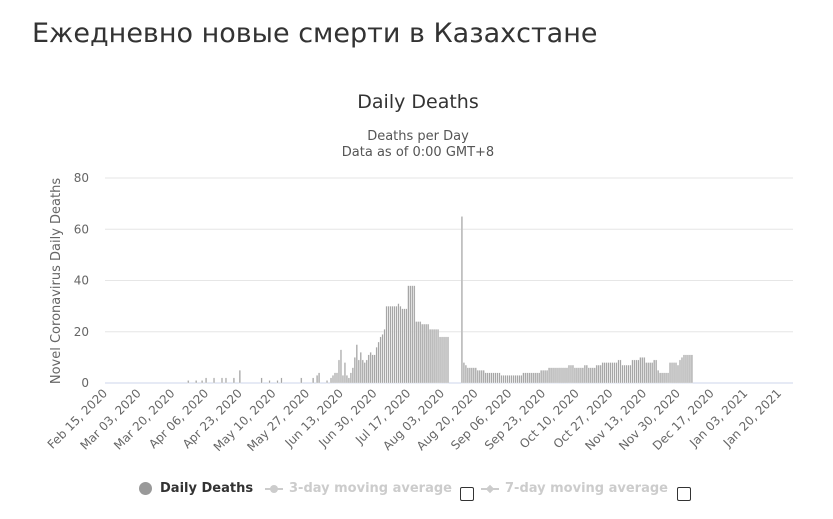 The image size is (833, 519). Describe the element at coordinates (467, 494) in the screenshot. I see `checkbox-3-day-average` at that location.